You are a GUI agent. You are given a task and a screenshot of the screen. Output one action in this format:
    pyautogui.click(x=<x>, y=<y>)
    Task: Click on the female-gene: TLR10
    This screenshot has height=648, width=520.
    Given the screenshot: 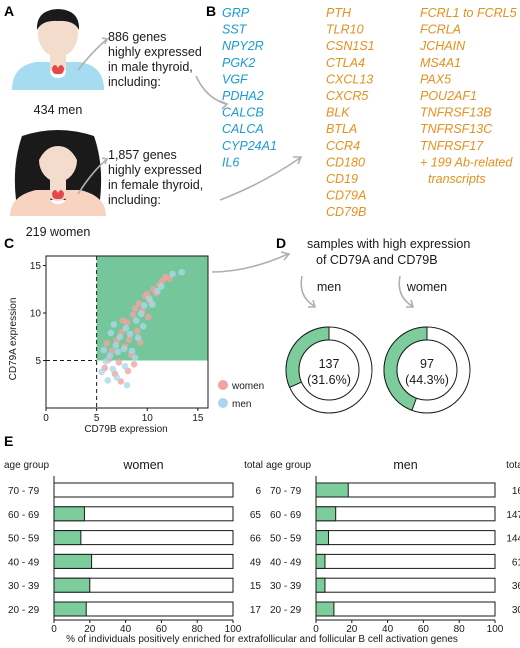 What is the action you would take?
    pyautogui.click(x=345, y=30)
    